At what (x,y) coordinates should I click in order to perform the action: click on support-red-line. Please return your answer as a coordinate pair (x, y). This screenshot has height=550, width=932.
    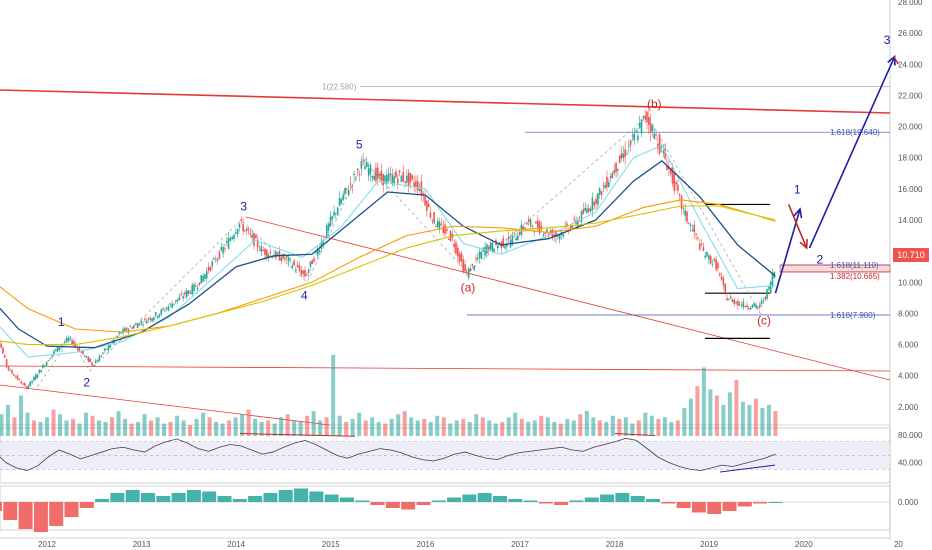
    Looking at the image, I should click on (445, 368).